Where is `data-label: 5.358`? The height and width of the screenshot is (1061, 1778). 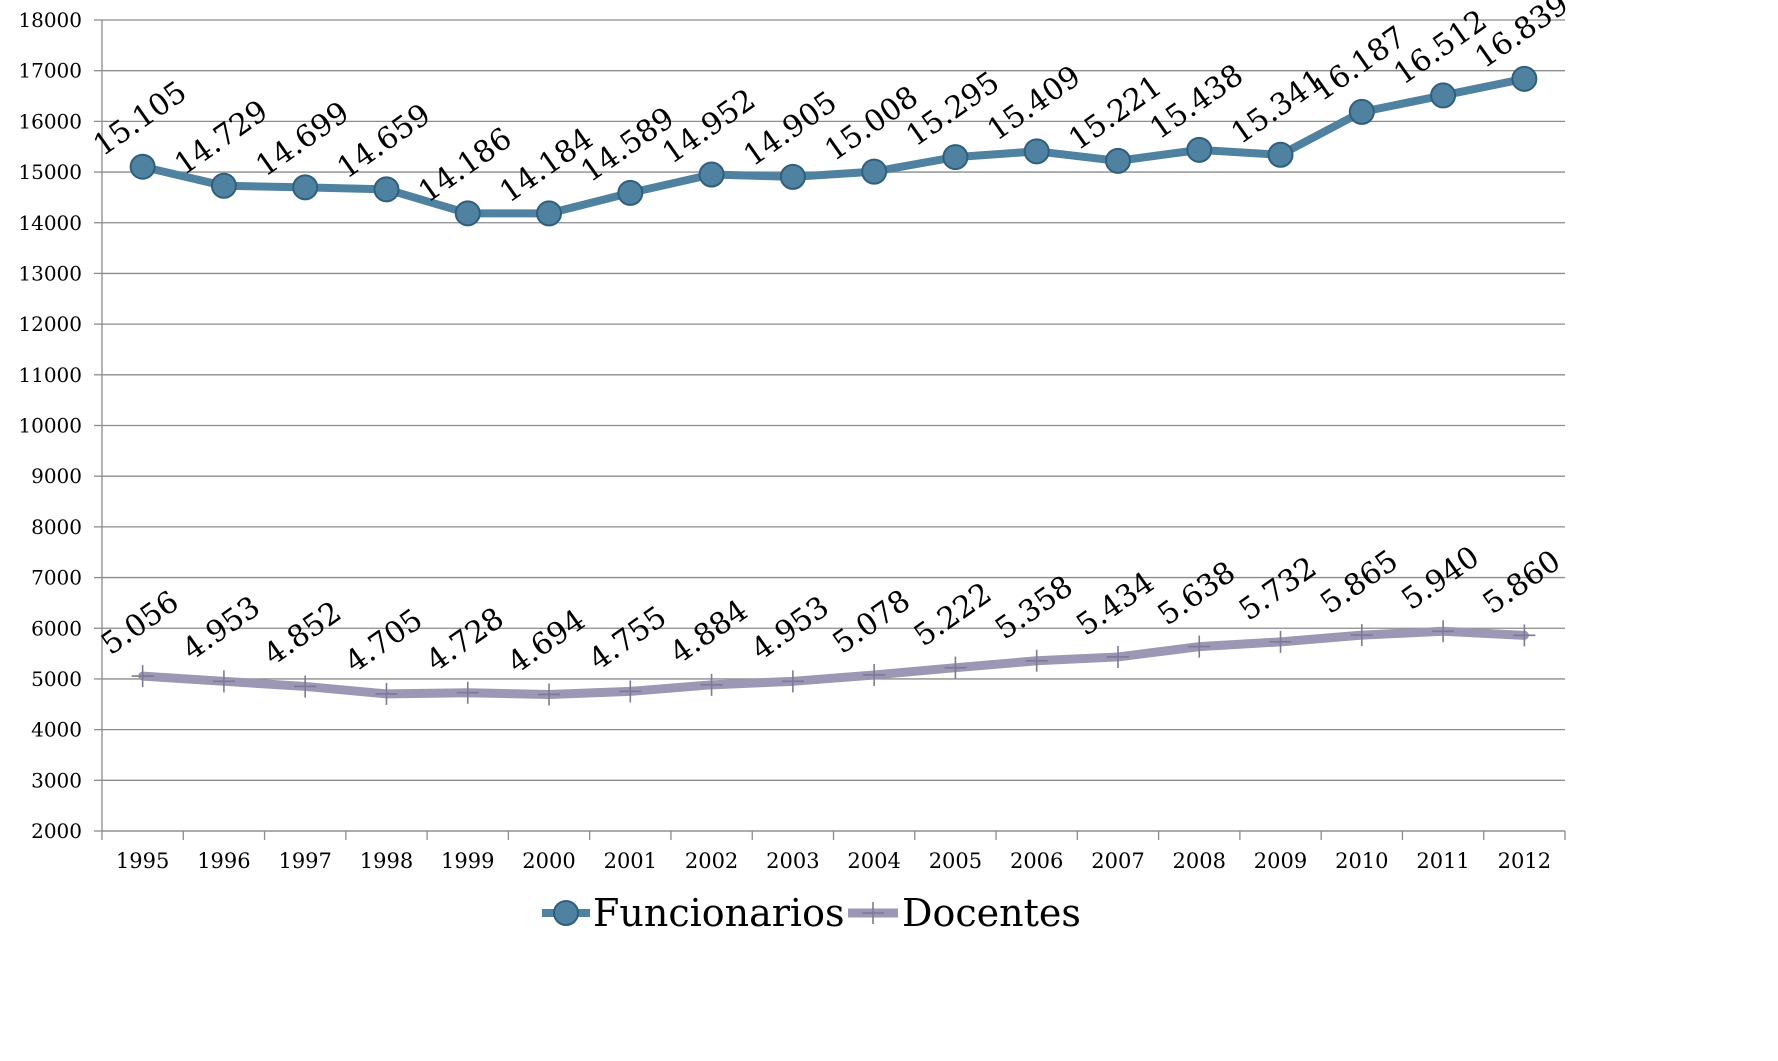 data-label: 5.358 is located at coordinates (1034, 608).